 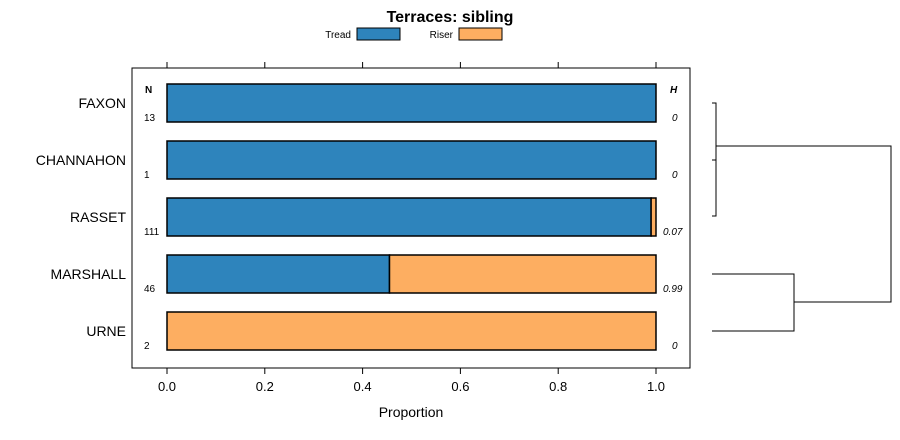 What do you see at coordinates (106, 331) in the screenshot?
I see `category-label-urne: URNE` at bounding box center [106, 331].